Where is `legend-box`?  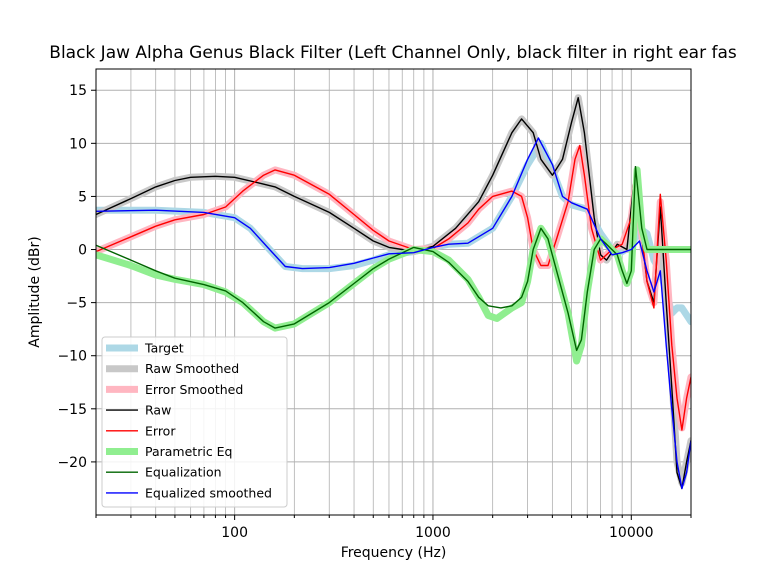 legend-box is located at coordinates (194, 422).